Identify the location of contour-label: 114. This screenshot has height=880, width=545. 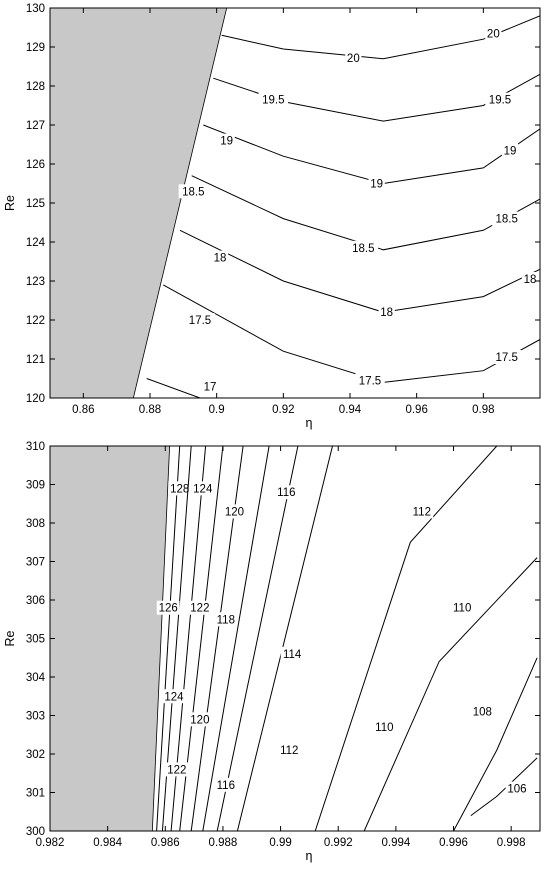
(292, 655).